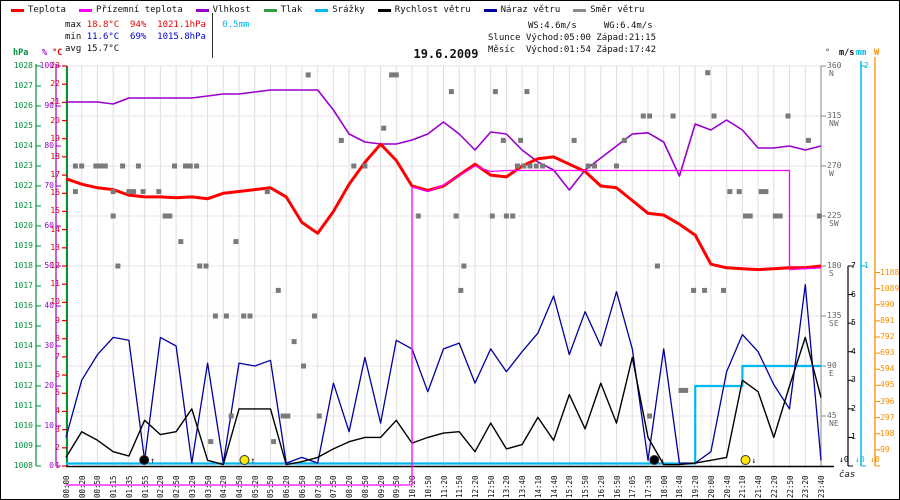  Describe the element at coordinates (521, 10) in the screenshot. I see `legend-item-naraz-vetru: Náraz větru` at that location.